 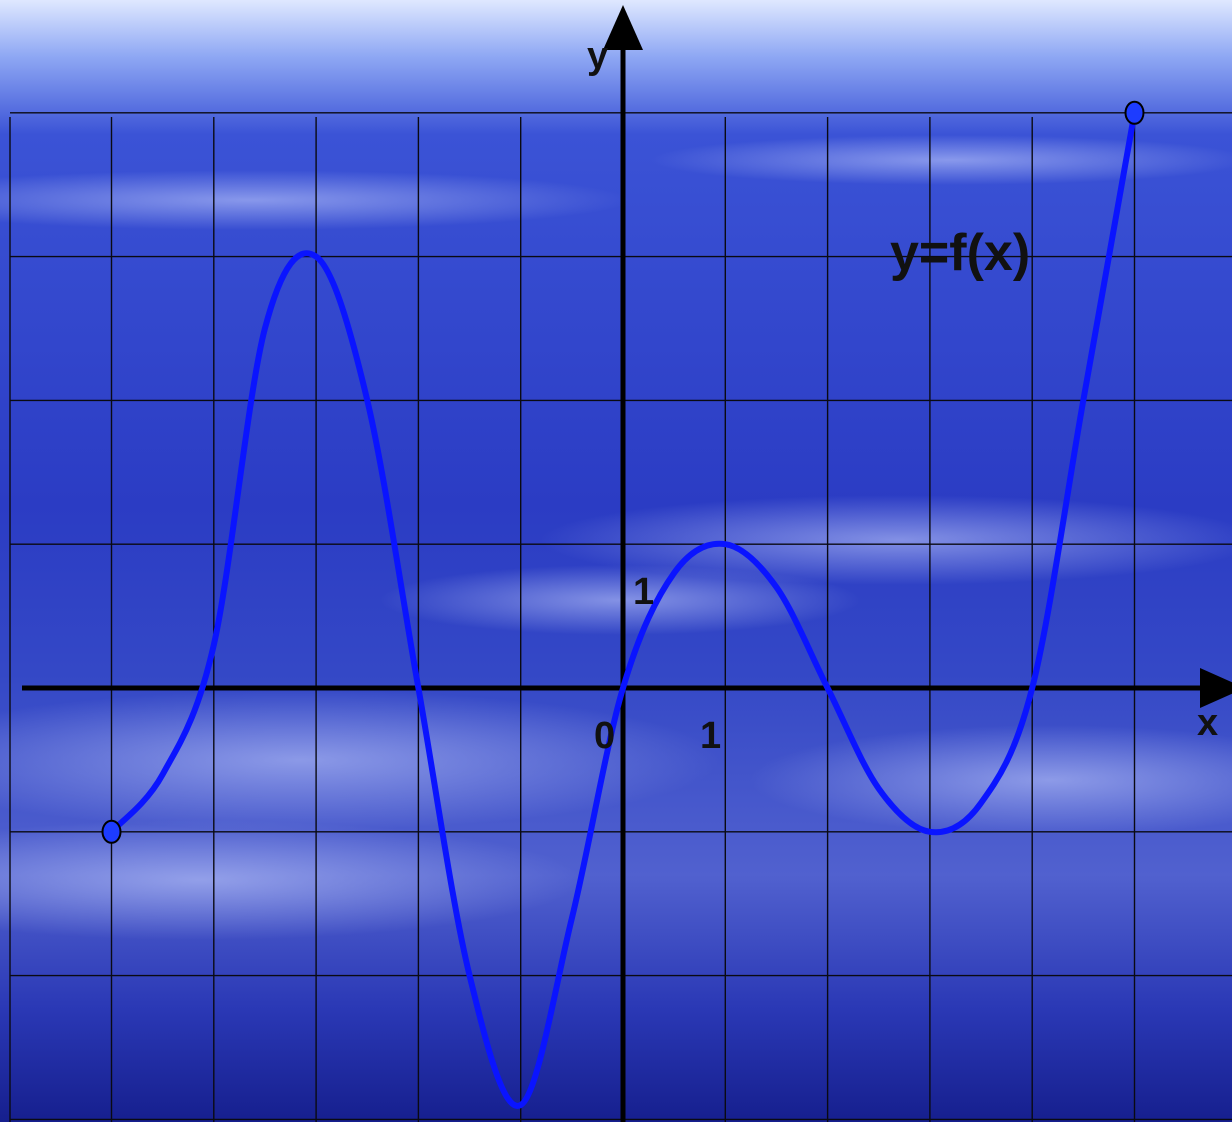 I want to click on x-tick-label: 1, so click(x=710, y=736).